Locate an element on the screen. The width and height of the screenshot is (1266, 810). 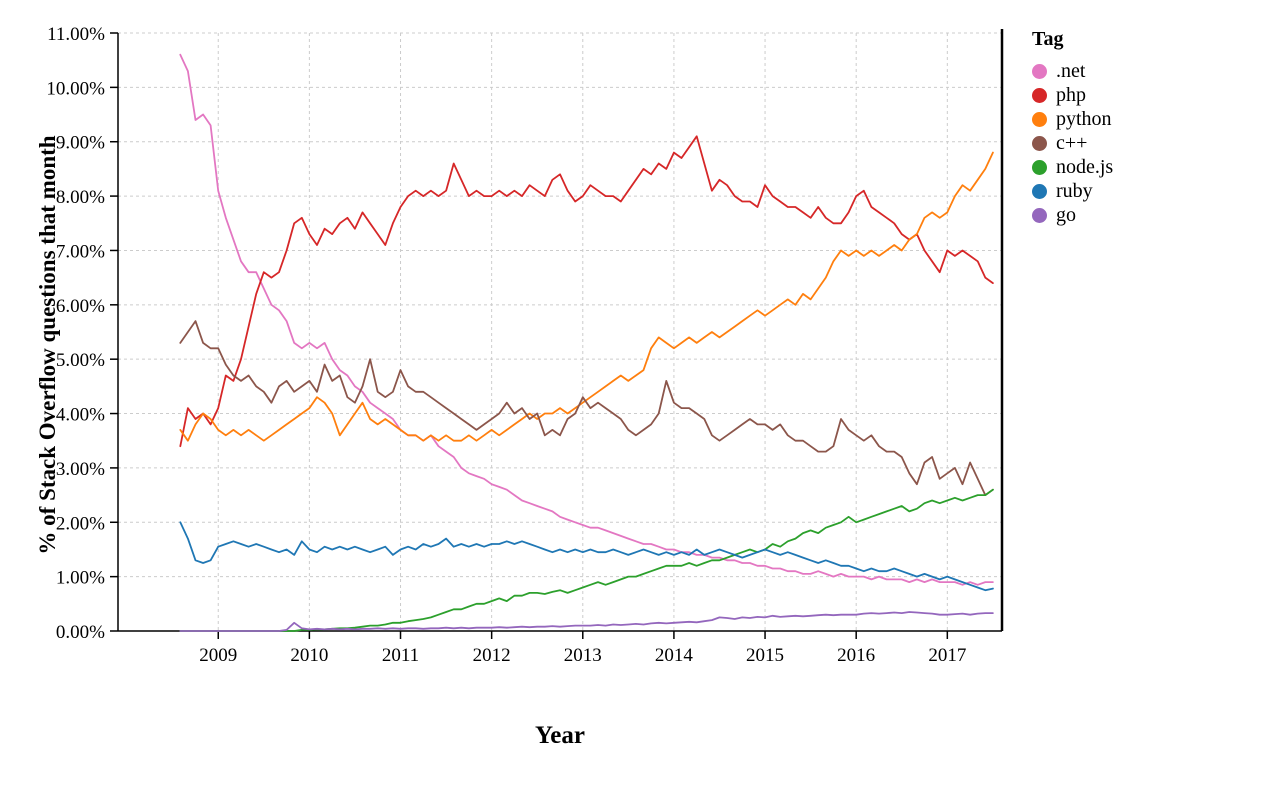
legend-title: Tag is located at coordinates (1048, 39).